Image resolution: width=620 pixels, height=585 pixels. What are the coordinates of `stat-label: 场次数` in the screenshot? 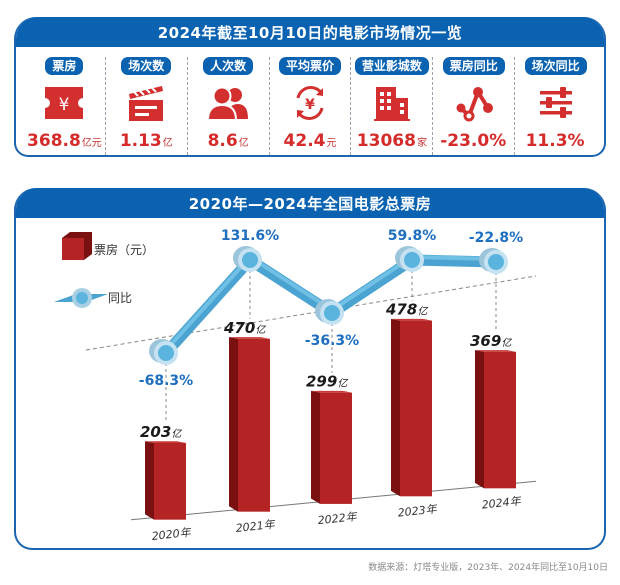 It's located at (146, 66).